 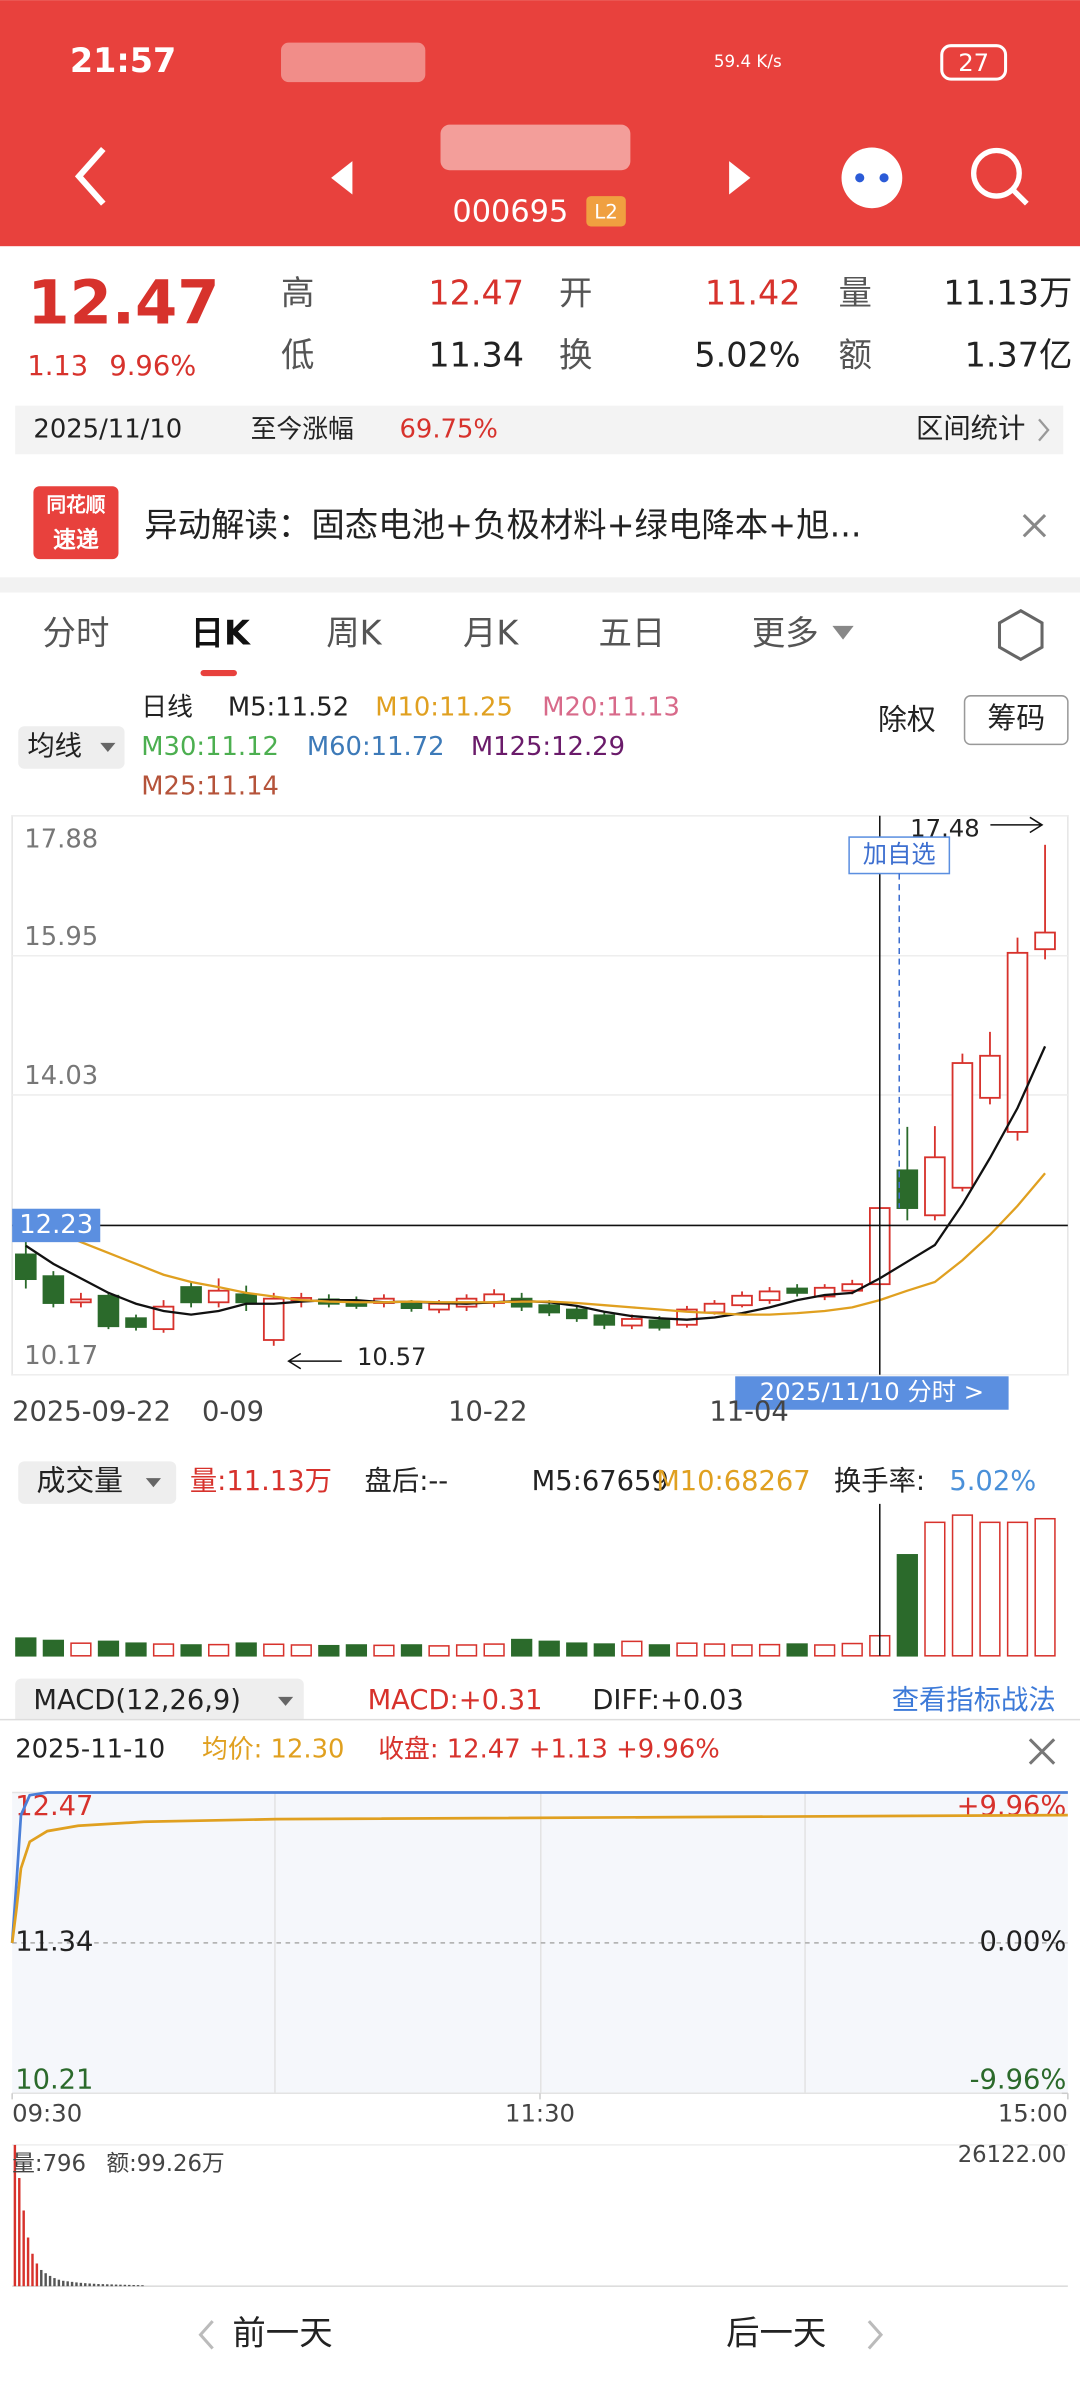 I want to click on chevron, so click(x=206, y=2335).